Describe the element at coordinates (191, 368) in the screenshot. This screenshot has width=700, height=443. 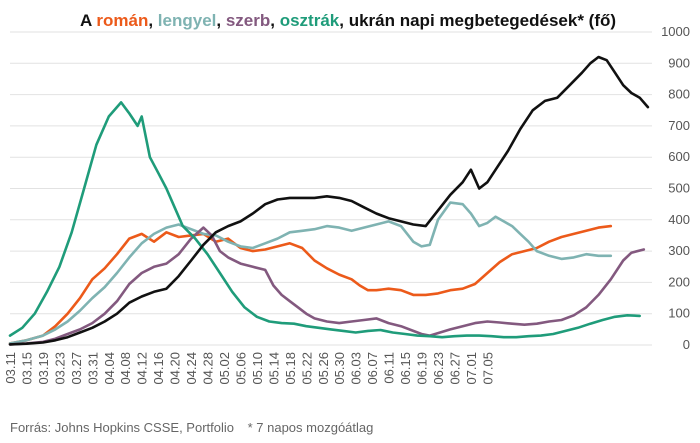
I see `x-tick-label: 04.24` at that location.